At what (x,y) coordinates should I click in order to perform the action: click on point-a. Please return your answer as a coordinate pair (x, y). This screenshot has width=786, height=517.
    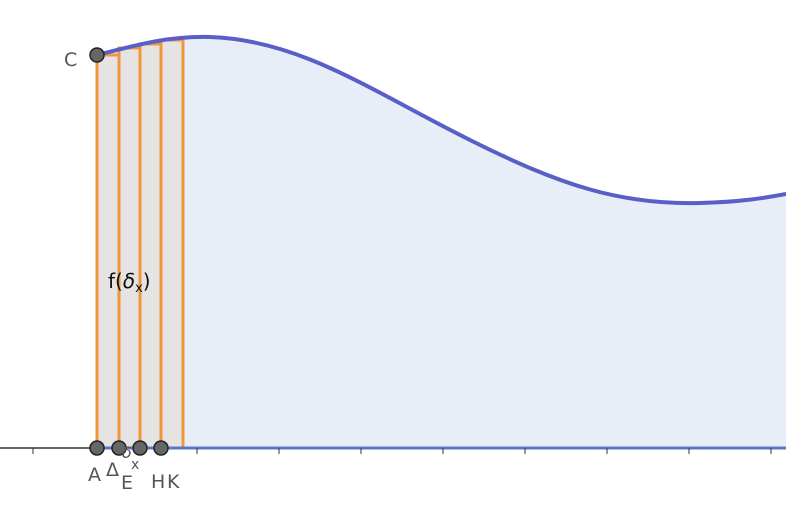
    Looking at the image, I should click on (97, 448).